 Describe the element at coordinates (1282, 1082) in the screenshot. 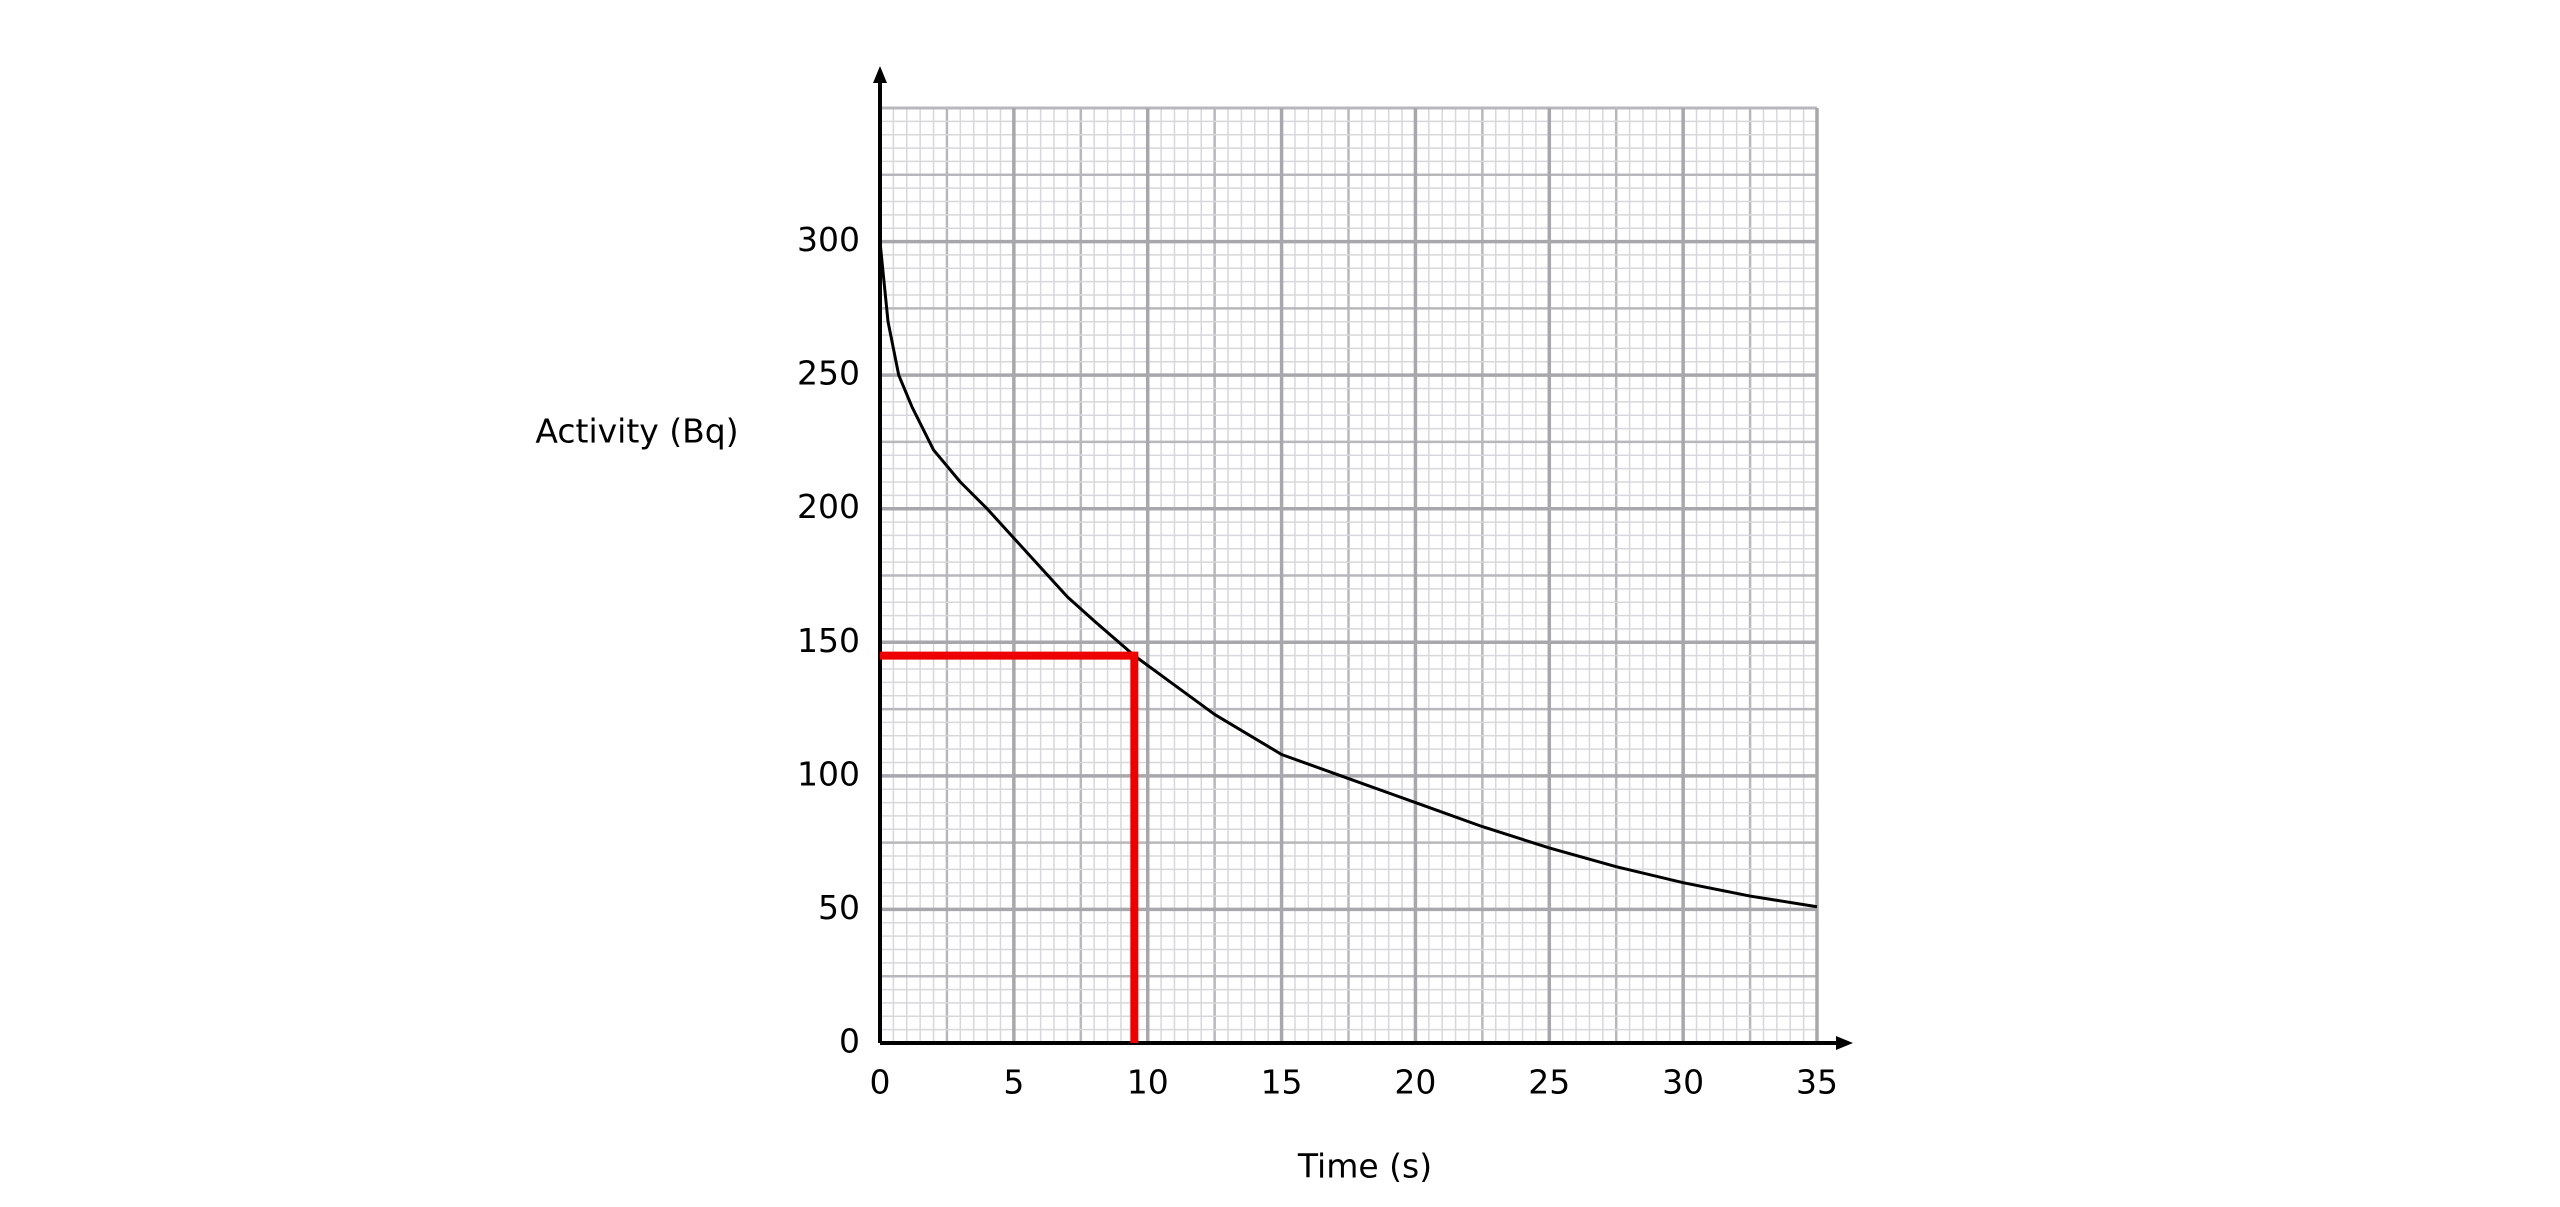

I see `x-tick-label: 15` at that location.